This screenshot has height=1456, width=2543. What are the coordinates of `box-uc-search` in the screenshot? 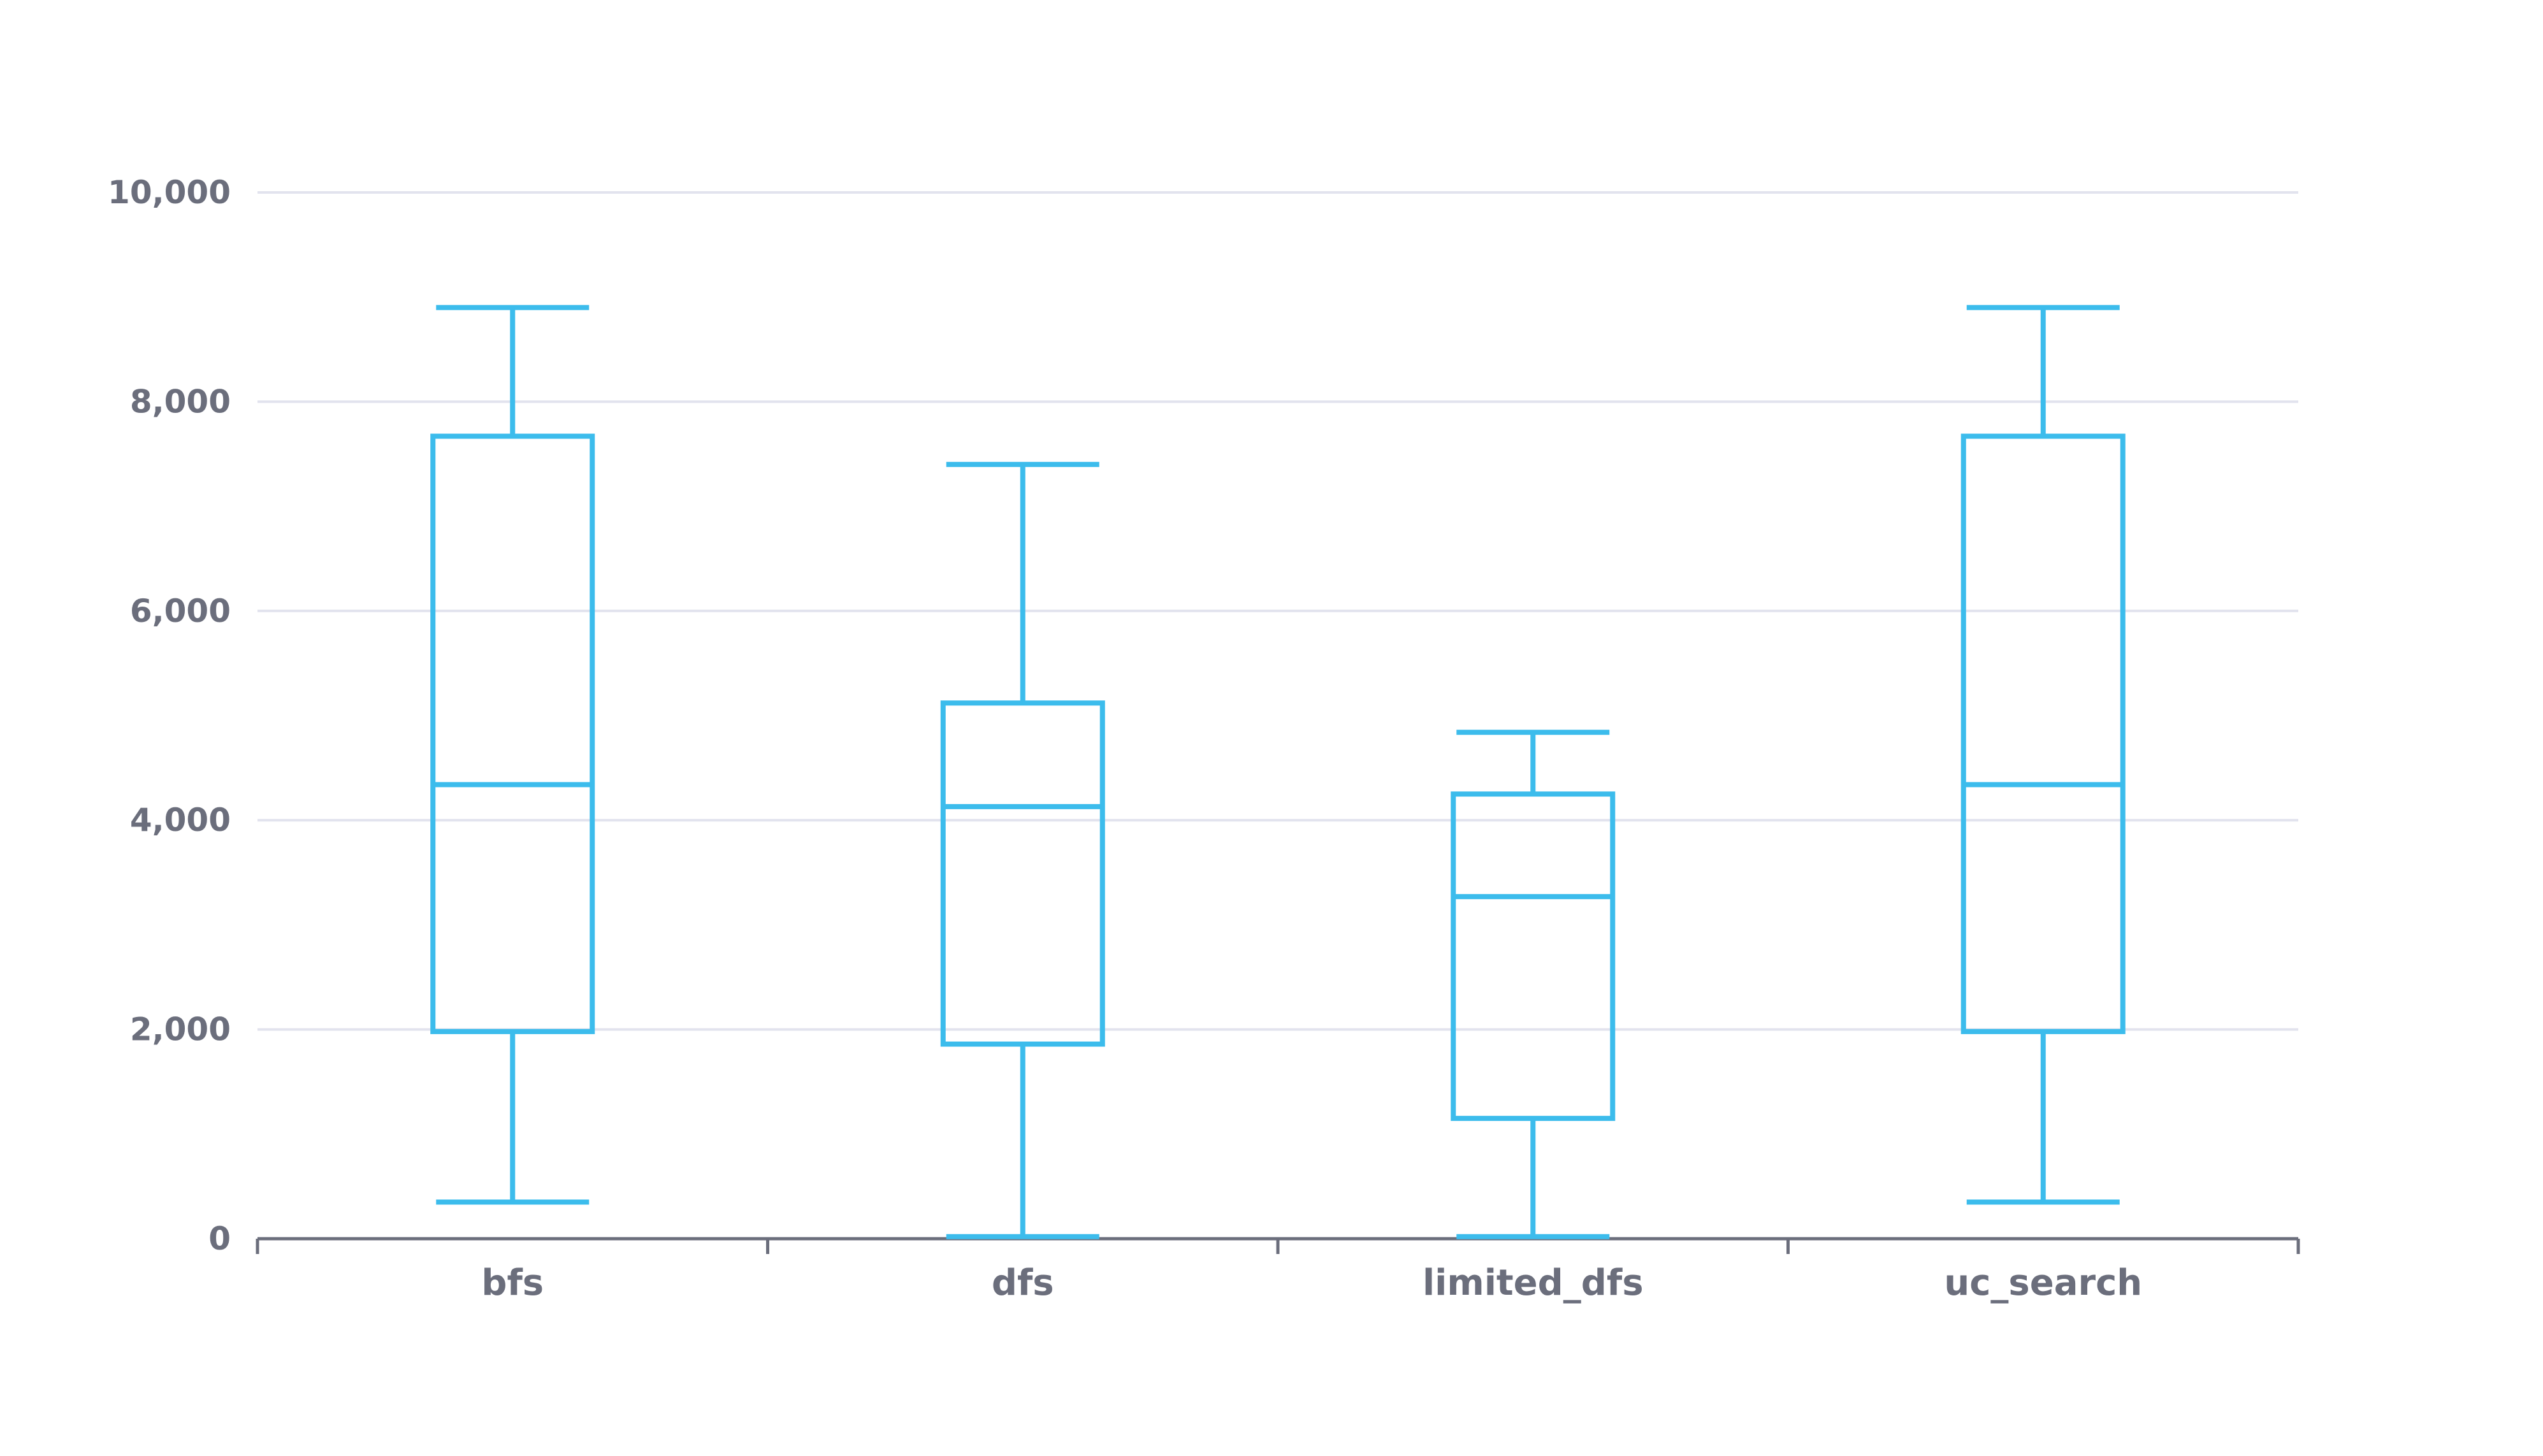 It's located at (2043, 755).